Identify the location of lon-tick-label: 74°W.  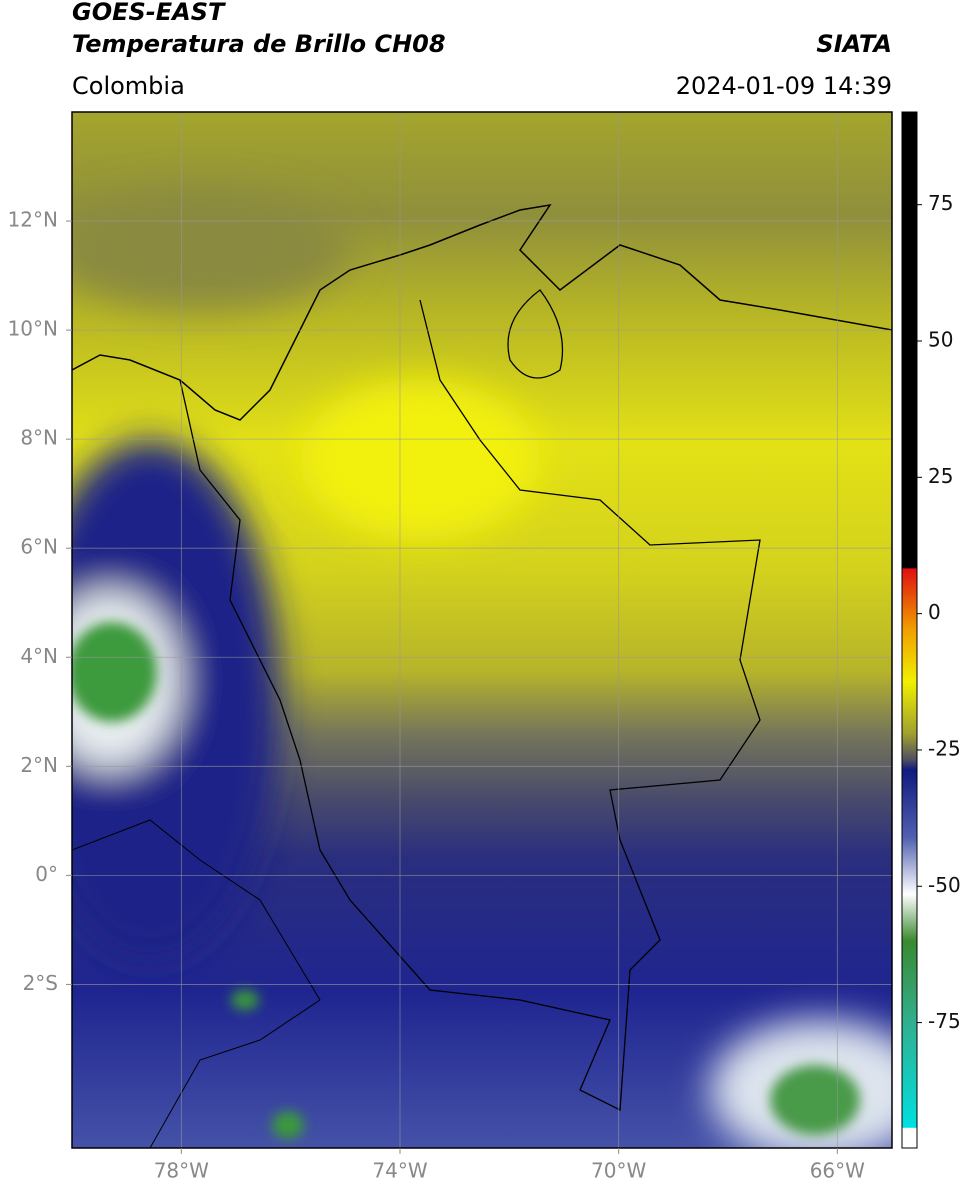
(399, 1171).